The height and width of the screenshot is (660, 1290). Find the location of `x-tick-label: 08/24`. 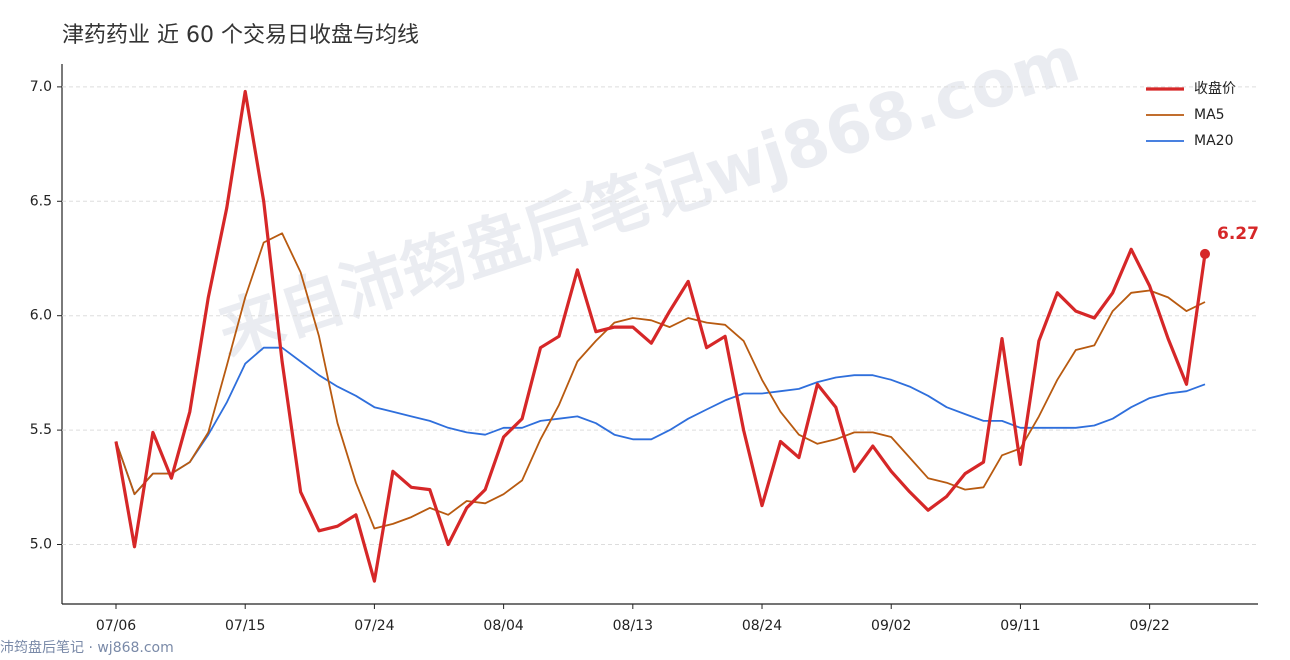

x-tick-label: 08/24 is located at coordinates (762, 626).